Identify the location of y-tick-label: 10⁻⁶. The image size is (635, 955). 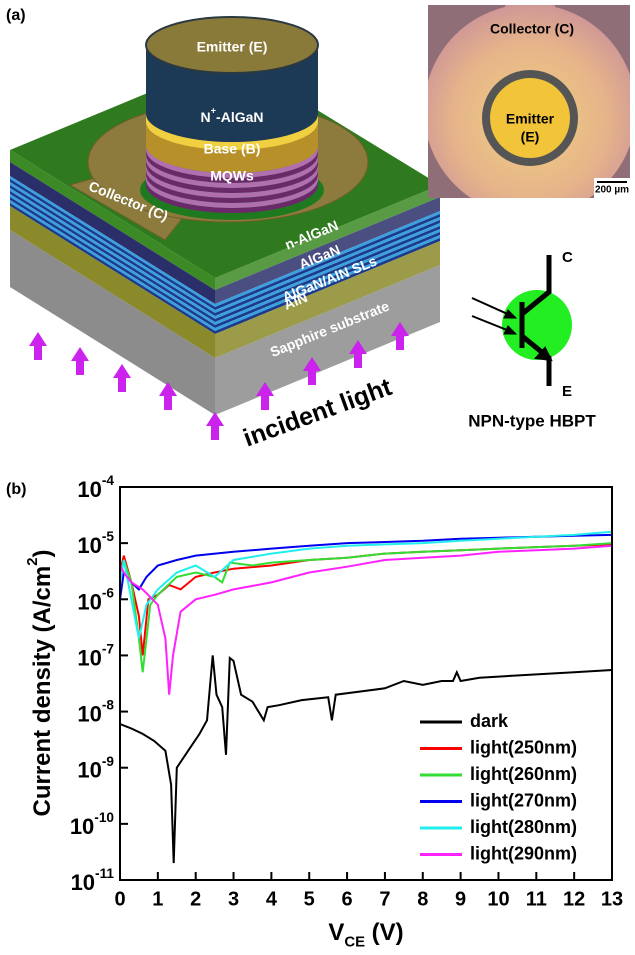
(95, 599).